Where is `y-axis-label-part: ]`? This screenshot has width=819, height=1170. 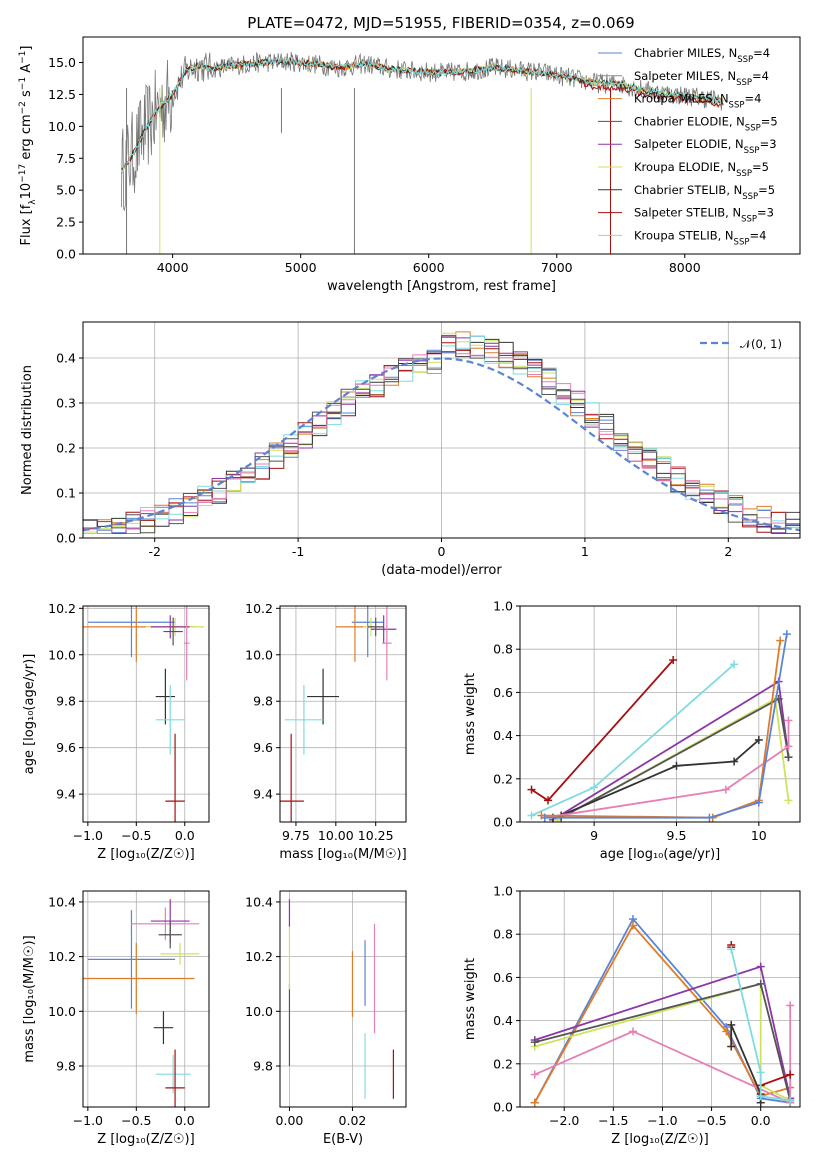 y-axis-label-part: ] is located at coordinates (26, 48).